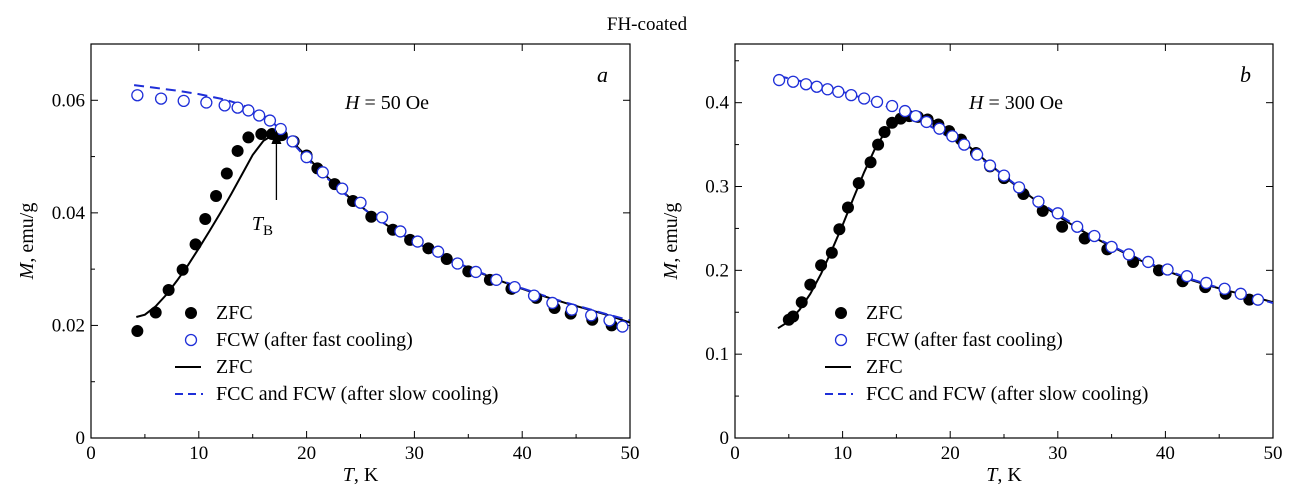  Describe the element at coordinates (386, 103) in the screenshot. I see `field-annotation: H = 50 Oe` at that location.